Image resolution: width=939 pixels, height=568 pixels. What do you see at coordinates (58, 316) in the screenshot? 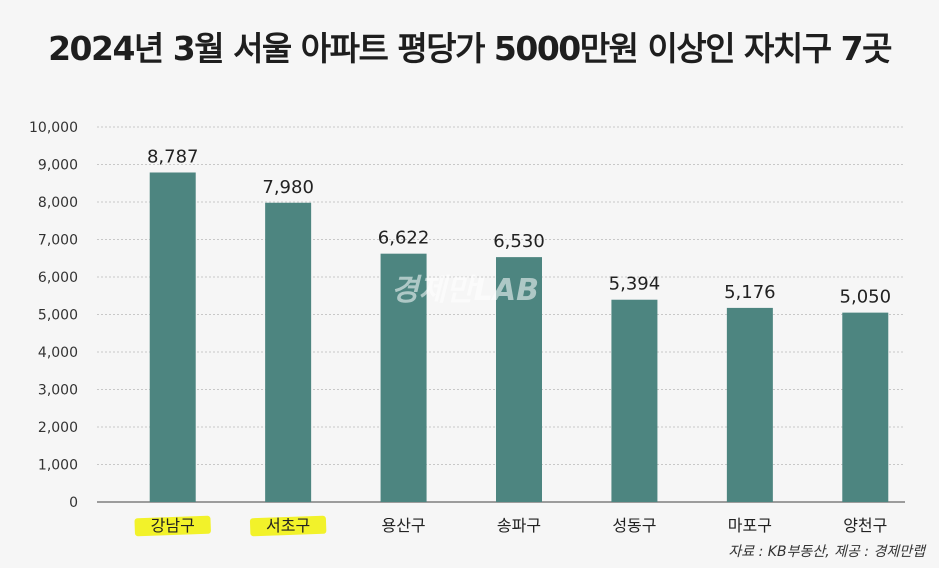
I see `y-tick-label: 5,000` at bounding box center [58, 316].